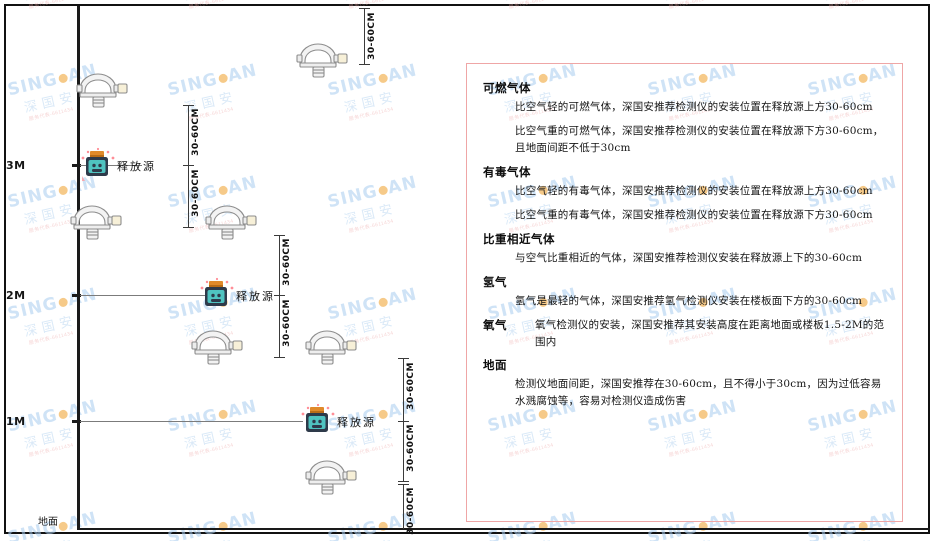  What do you see at coordinates (16, 165) in the screenshot?
I see `level-label-3m: 3M` at bounding box center [16, 165].